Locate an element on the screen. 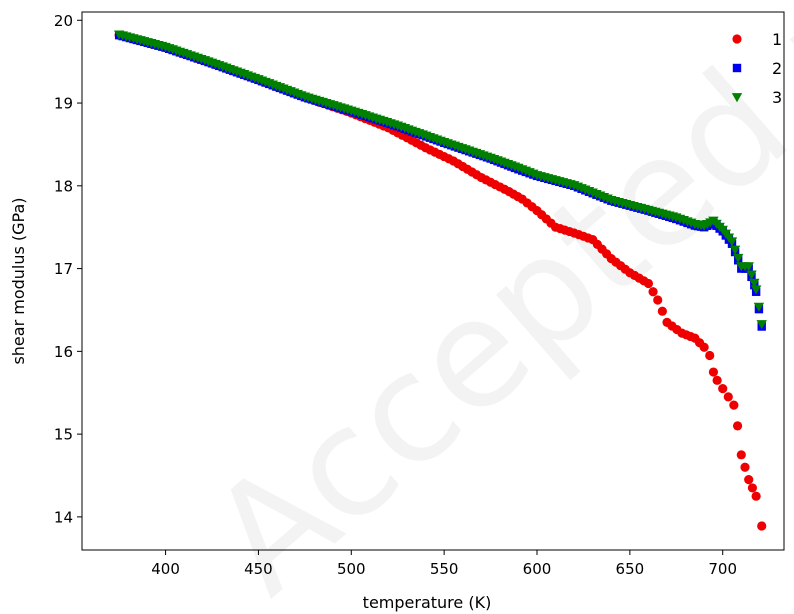  y-tick-label: 15 is located at coordinates (63, 435).